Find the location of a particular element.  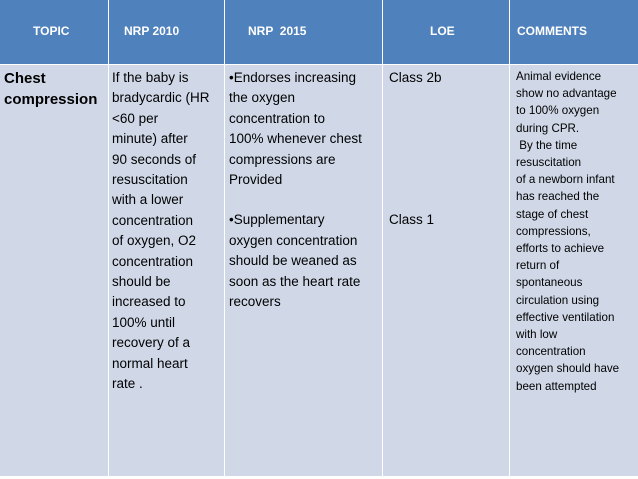

text-line: •Endorses increasing is located at coordinates (293, 77).